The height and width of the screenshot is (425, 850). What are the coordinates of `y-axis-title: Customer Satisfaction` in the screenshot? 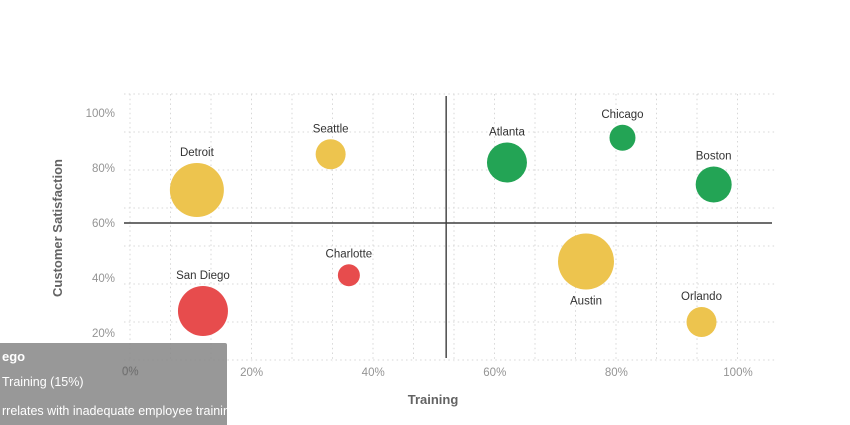 It's located at (57, 228).